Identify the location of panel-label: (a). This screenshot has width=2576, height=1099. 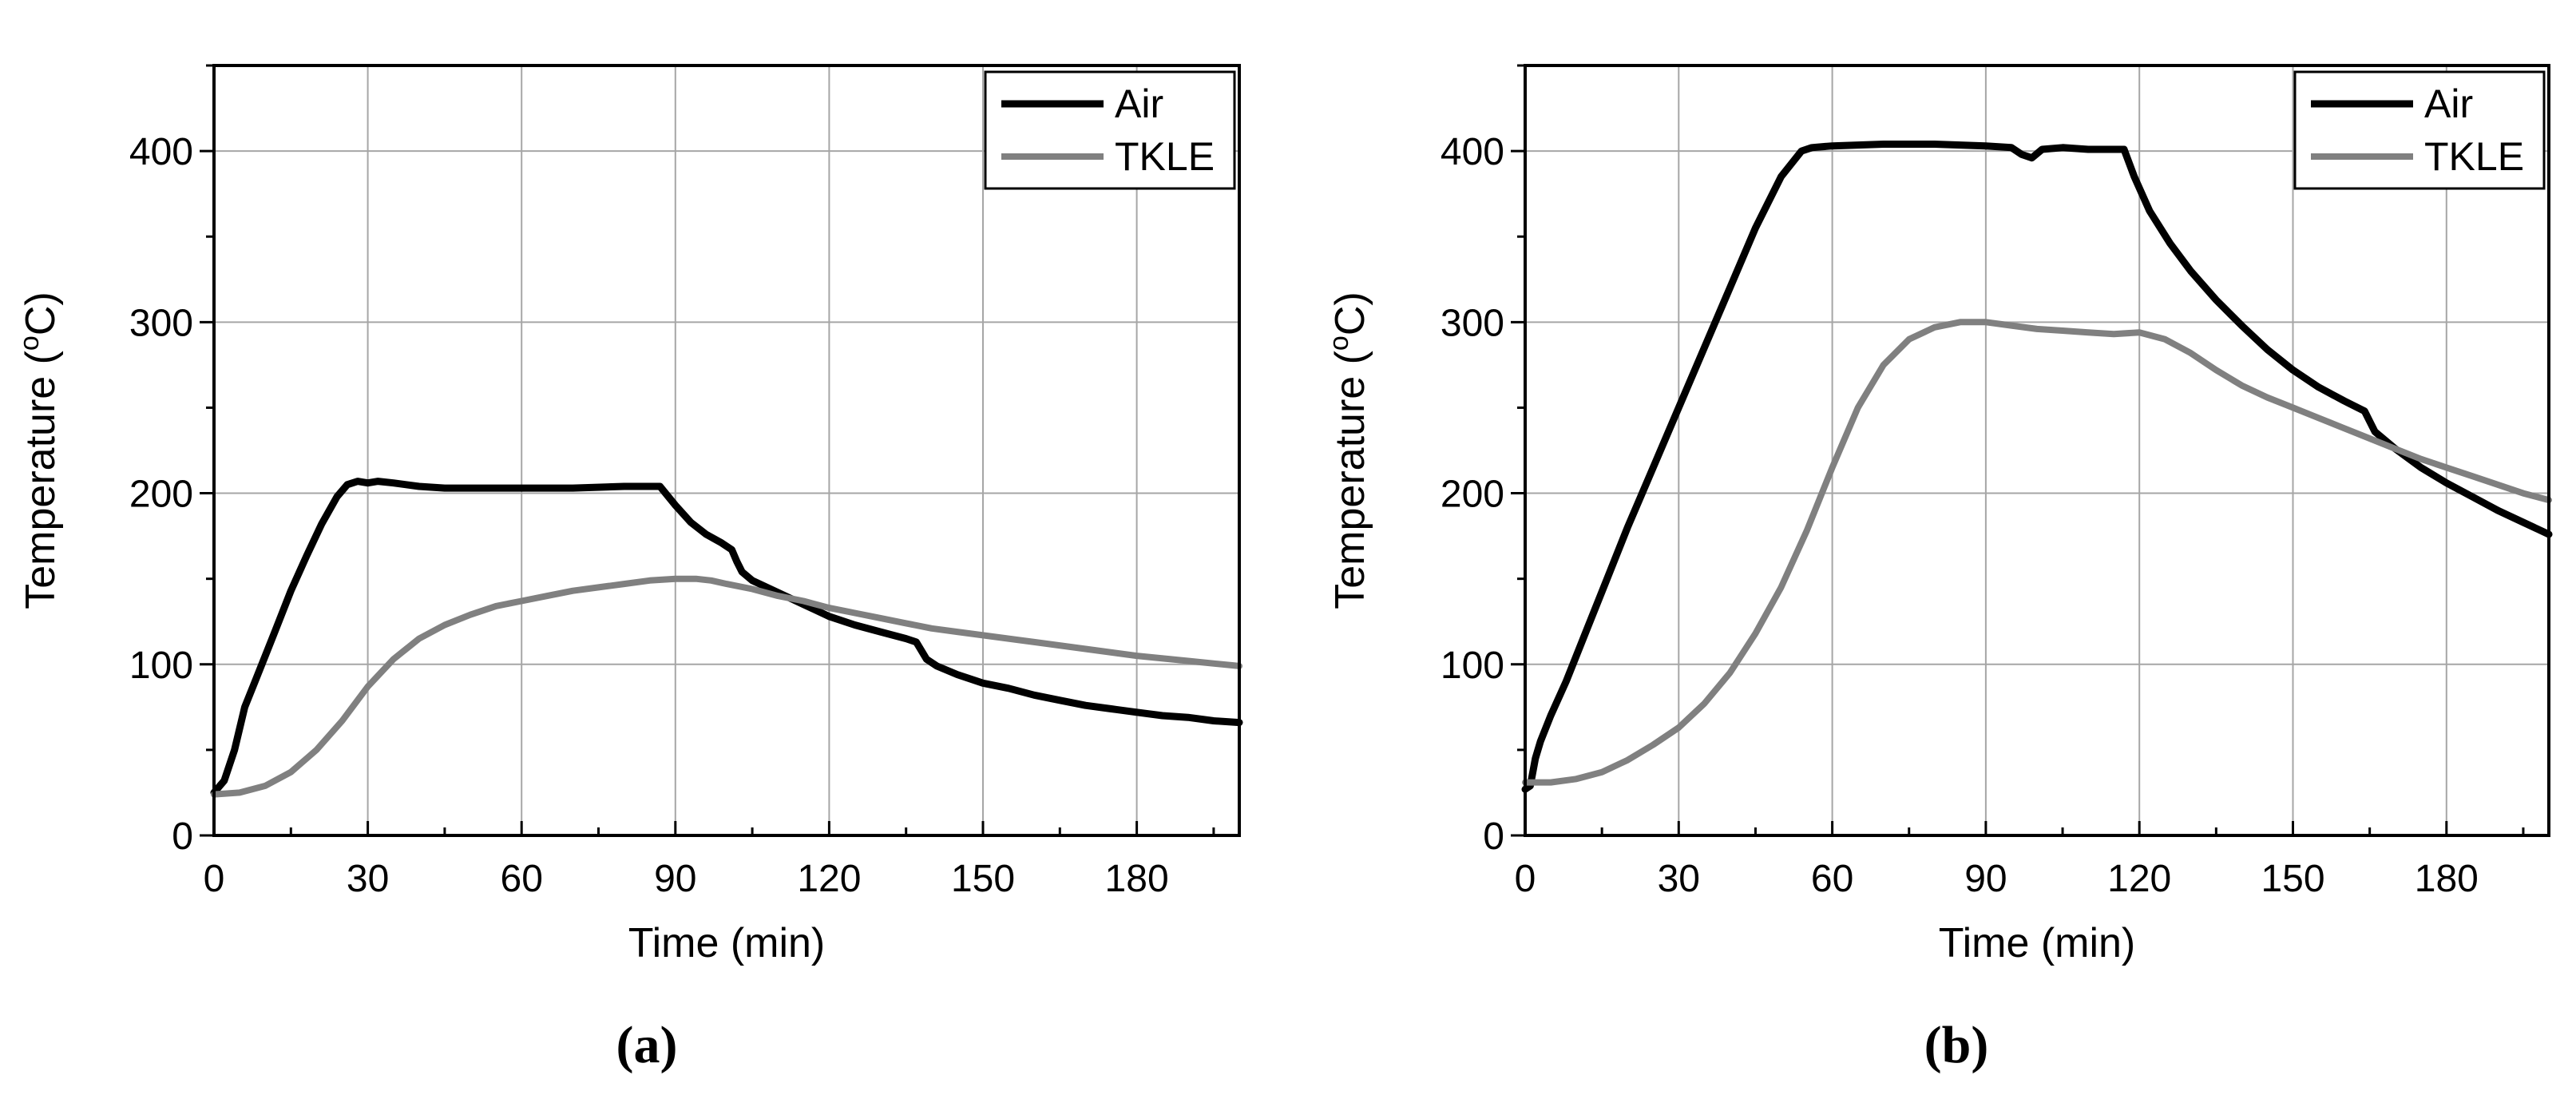
(647, 1045).